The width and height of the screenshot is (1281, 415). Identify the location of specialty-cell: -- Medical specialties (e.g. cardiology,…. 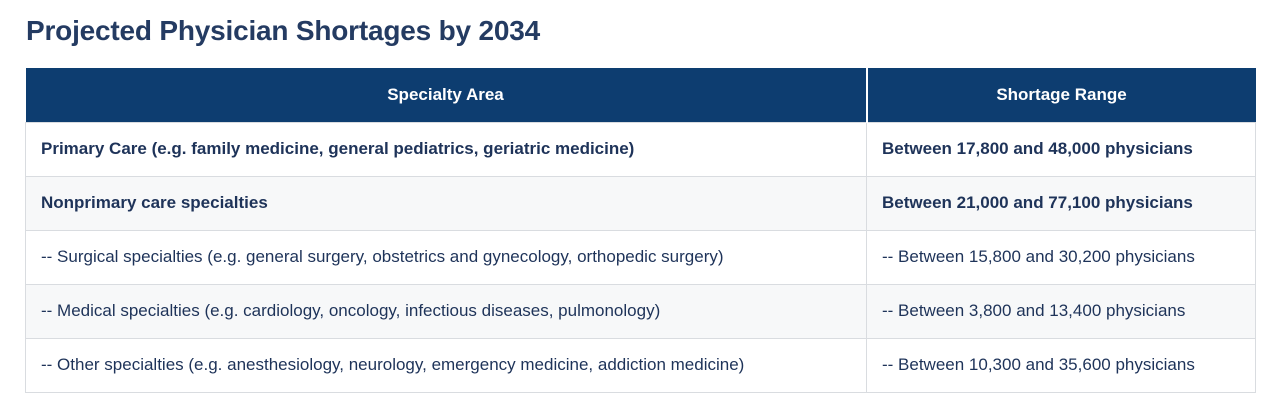
(446, 311).